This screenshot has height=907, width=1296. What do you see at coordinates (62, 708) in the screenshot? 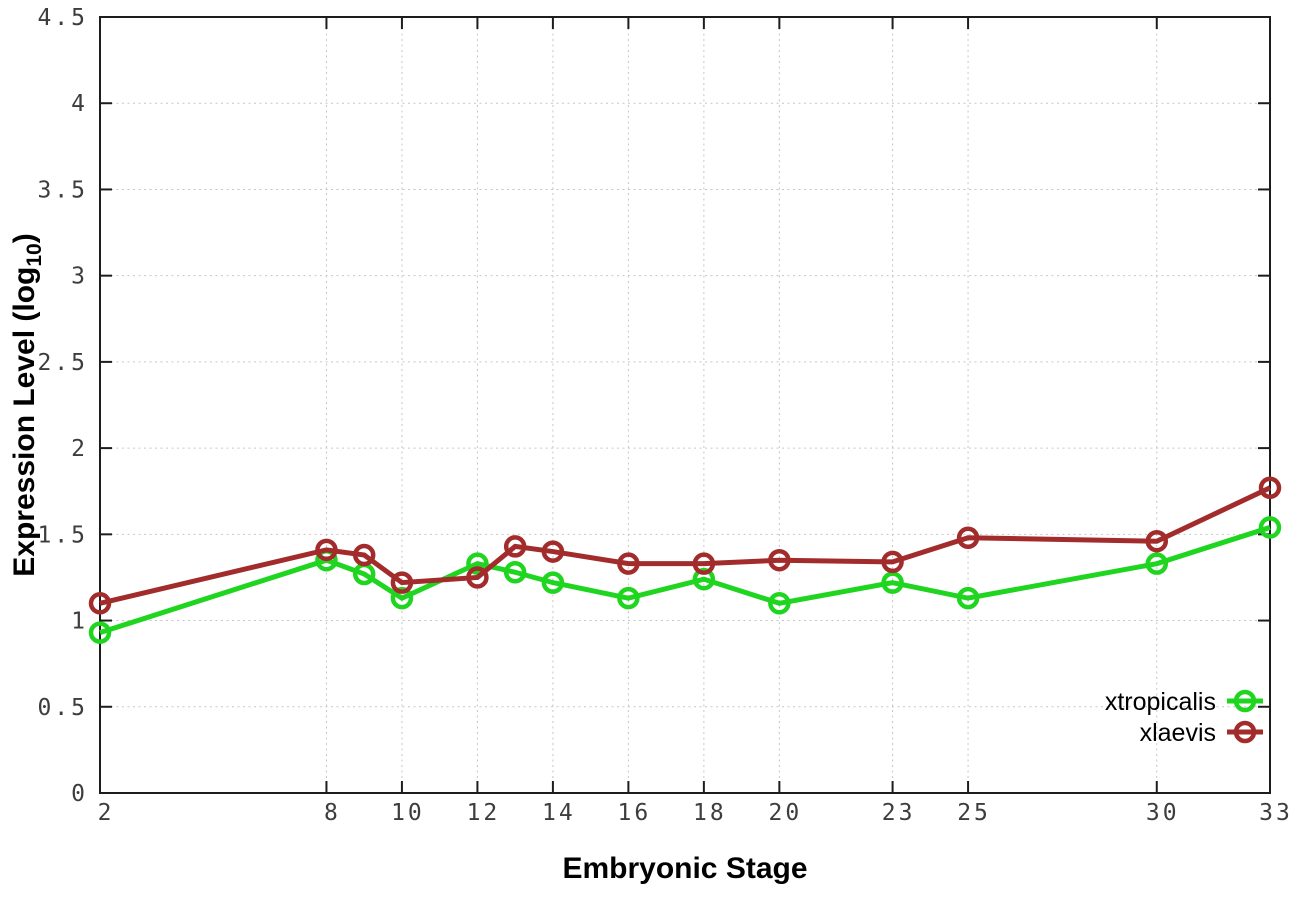
I see `y-tick-label: 0.5` at bounding box center [62, 708].